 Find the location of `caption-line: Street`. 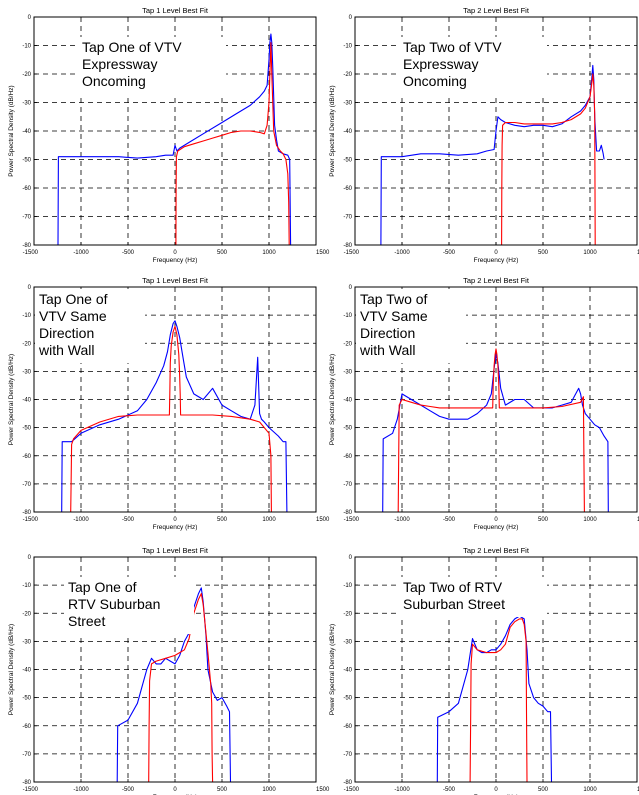

caption-line: Street is located at coordinates (86, 621).